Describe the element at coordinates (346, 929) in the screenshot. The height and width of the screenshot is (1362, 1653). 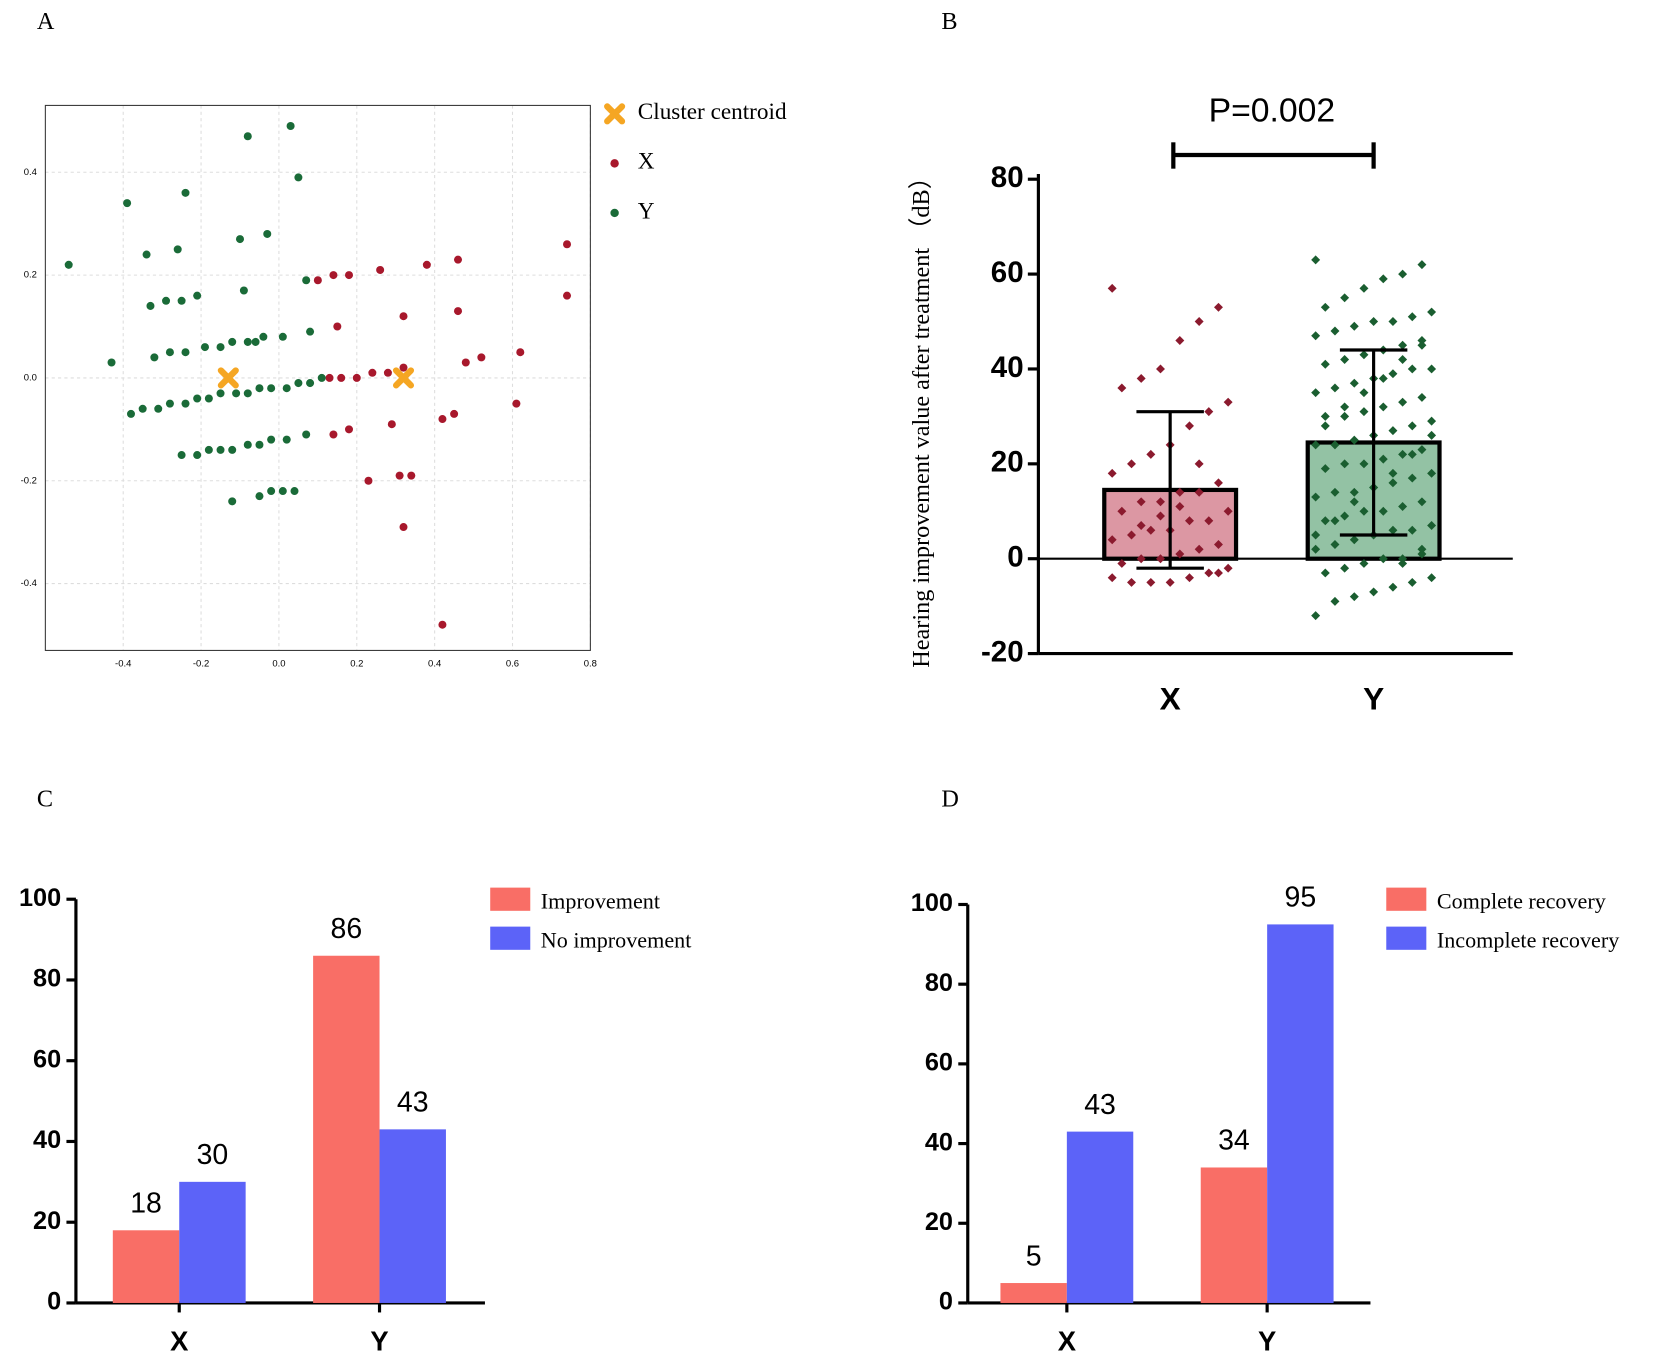
I see `data-label: 86` at that location.